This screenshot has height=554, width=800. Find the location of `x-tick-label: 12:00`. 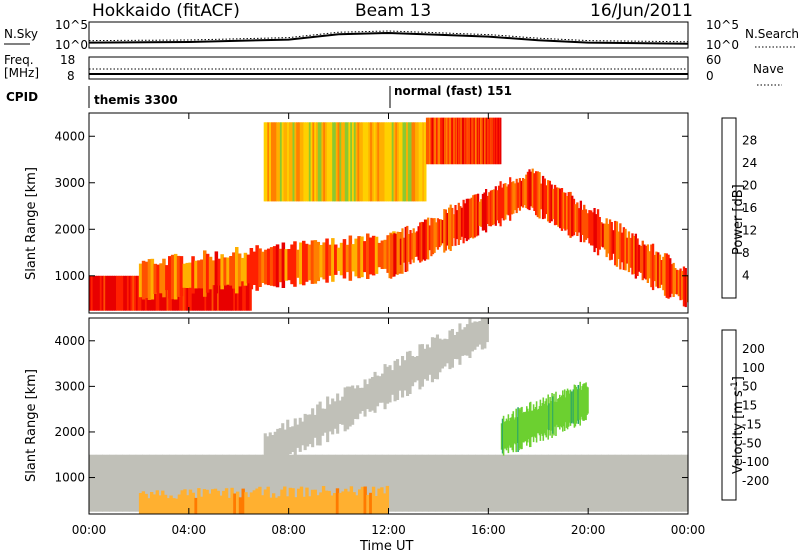

x-tick-label: 12:00 is located at coordinates (388, 530).